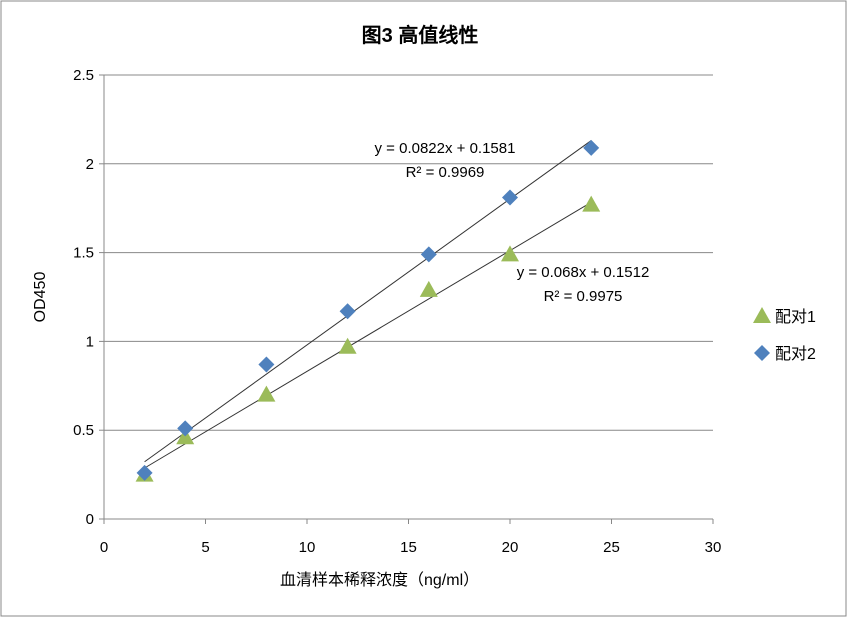 Image resolution: width=848 pixels, height=618 pixels. What do you see at coordinates (104, 547) in the screenshot?
I see `x-tick-label: 0` at bounding box center [104, 547].